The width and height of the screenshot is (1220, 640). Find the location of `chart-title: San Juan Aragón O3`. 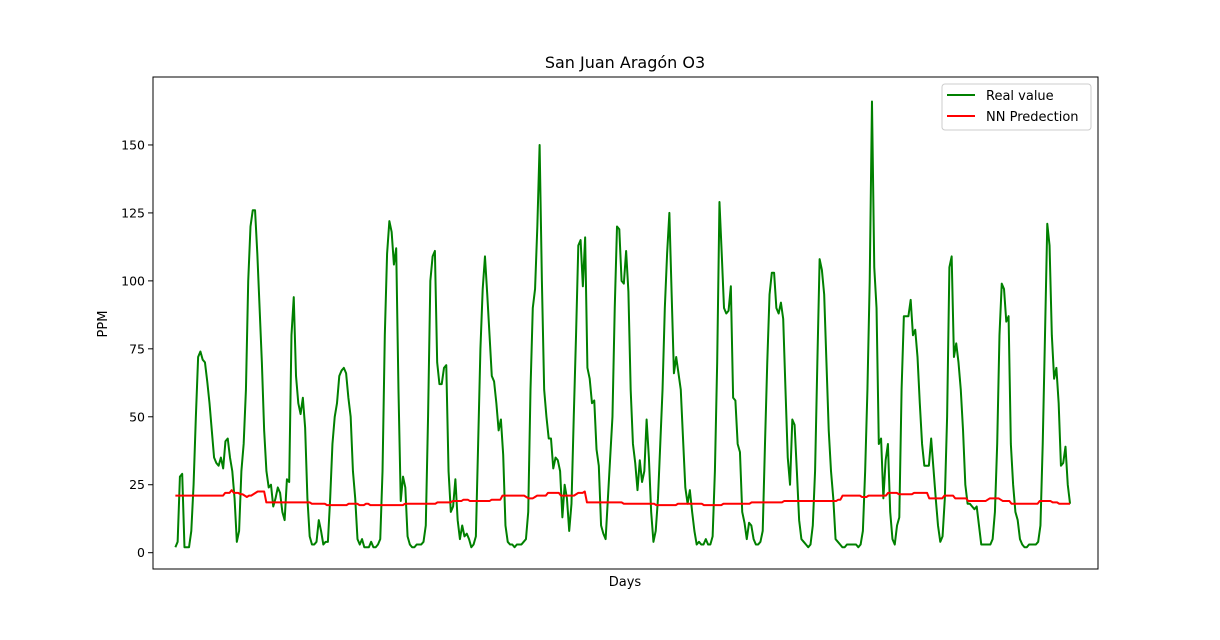

chart-title: San Juan Aragón O3 is located at coordinates (625, 62).